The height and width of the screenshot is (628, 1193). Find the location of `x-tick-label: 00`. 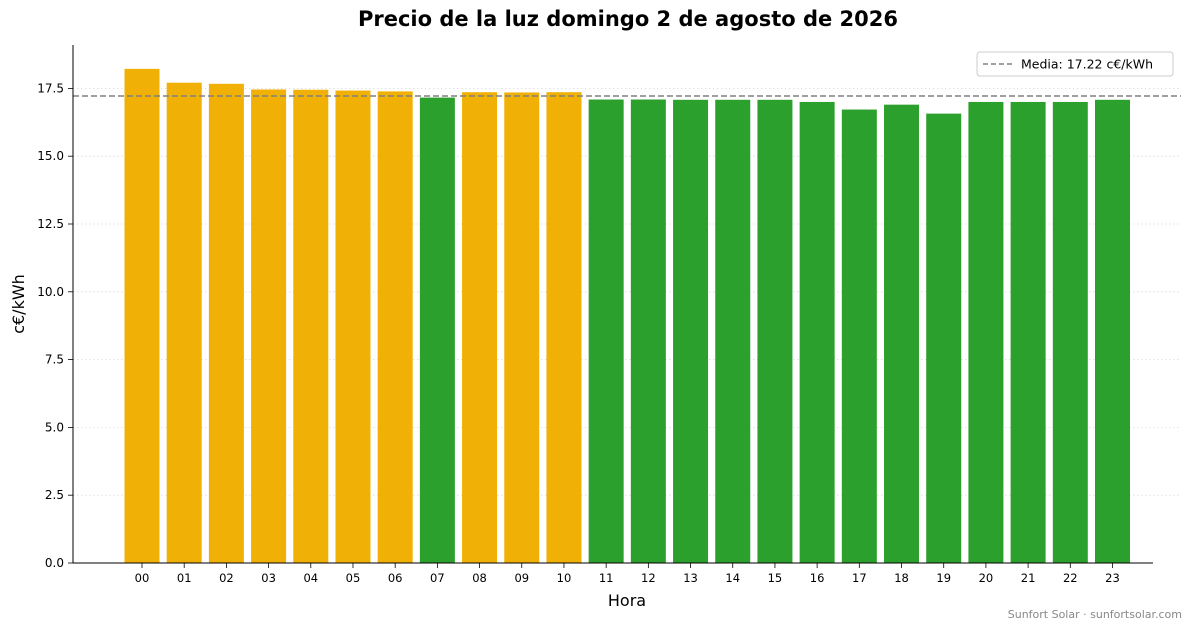

x-tick-label: 00 is located at coordinates (142, 578).